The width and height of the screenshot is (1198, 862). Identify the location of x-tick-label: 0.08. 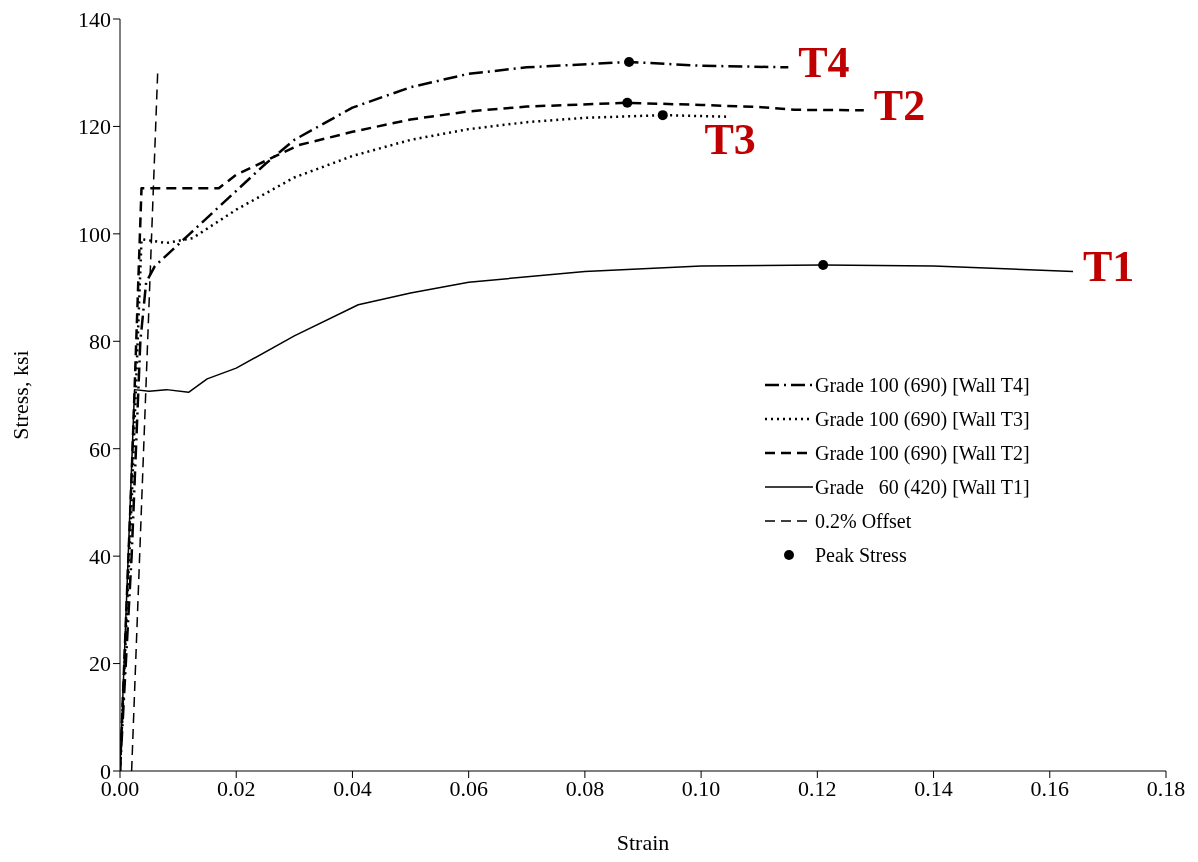
(585, 788).